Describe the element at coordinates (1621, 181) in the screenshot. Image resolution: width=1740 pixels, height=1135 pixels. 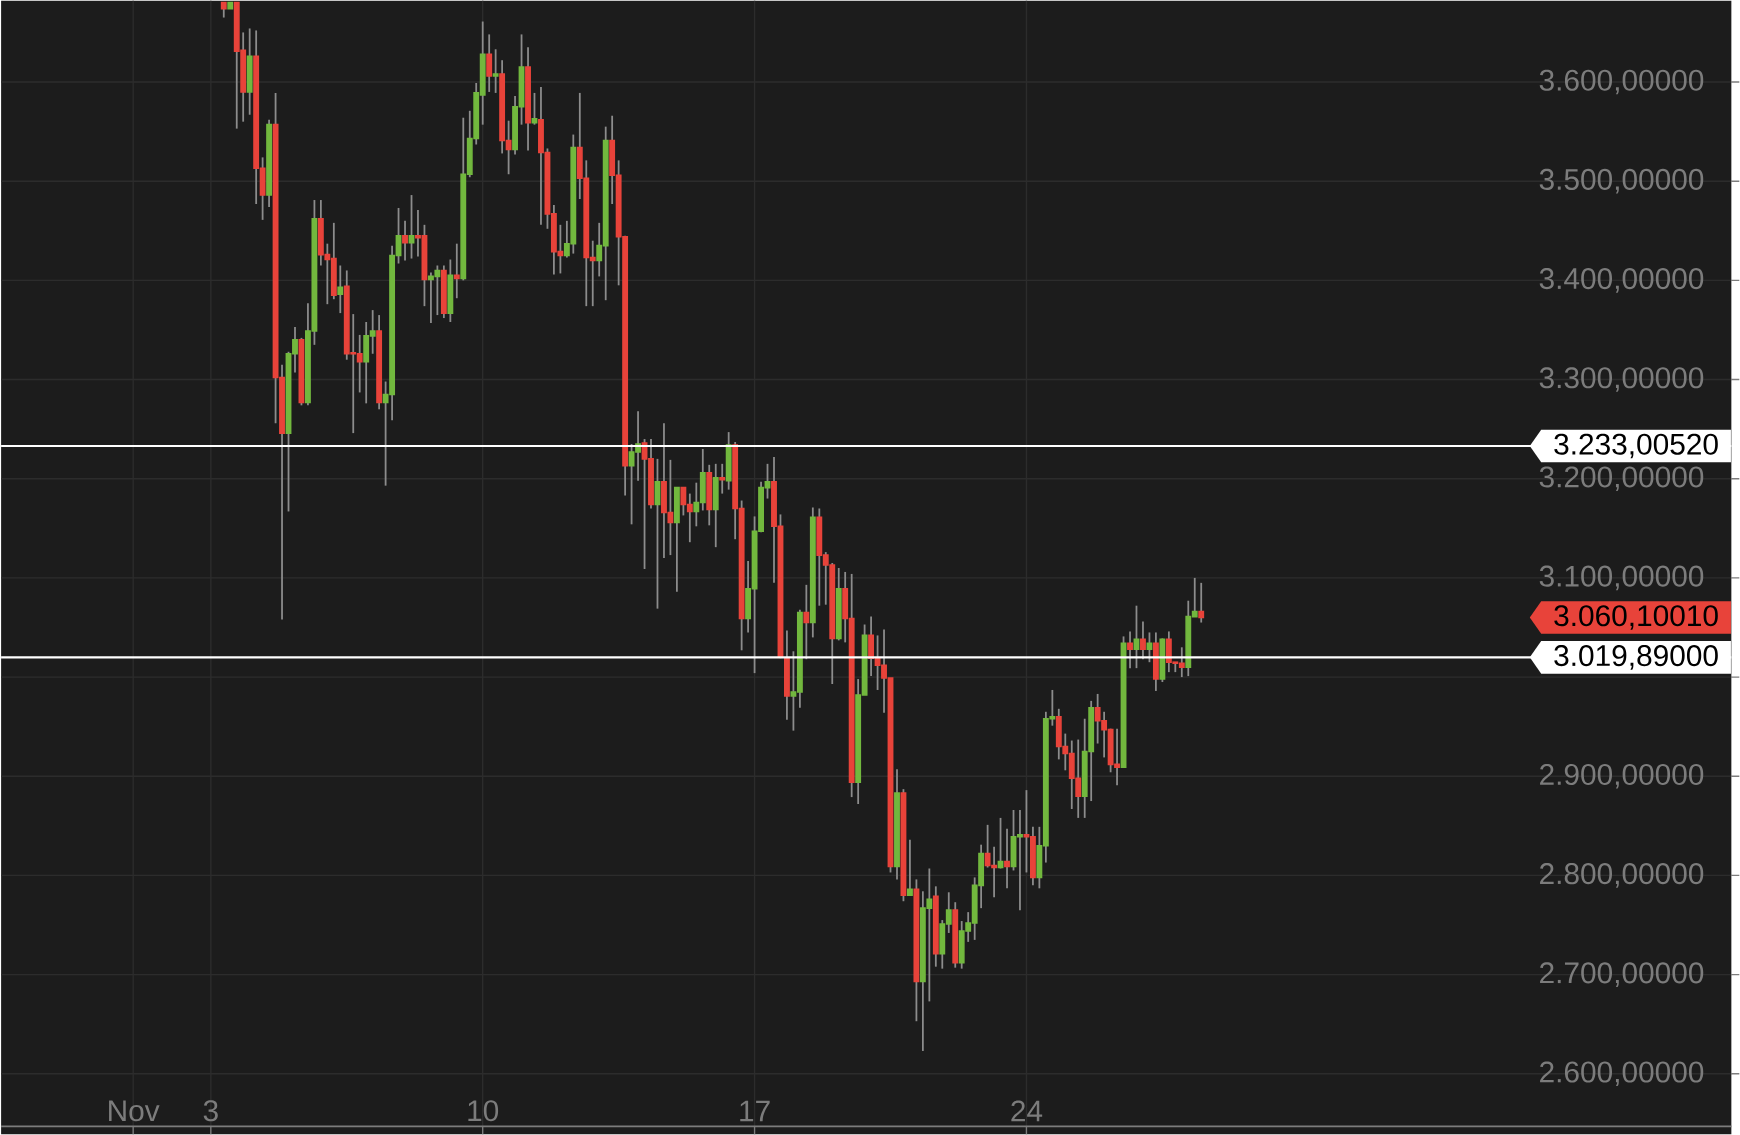
I see `y-tick-label: 3.500,00000` at that location.